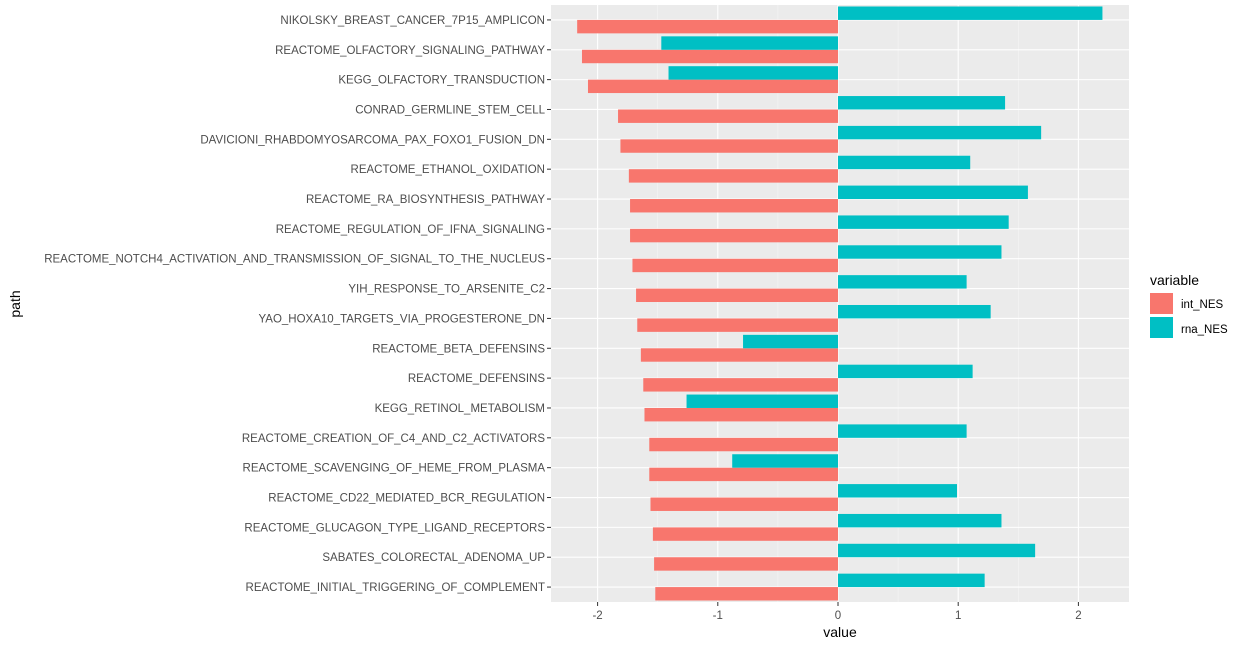 This screenshot has width=1246, height=648. I want to click on y-tick-label: KEGG_RETINOL_METABOLISM, so click(460, 409).